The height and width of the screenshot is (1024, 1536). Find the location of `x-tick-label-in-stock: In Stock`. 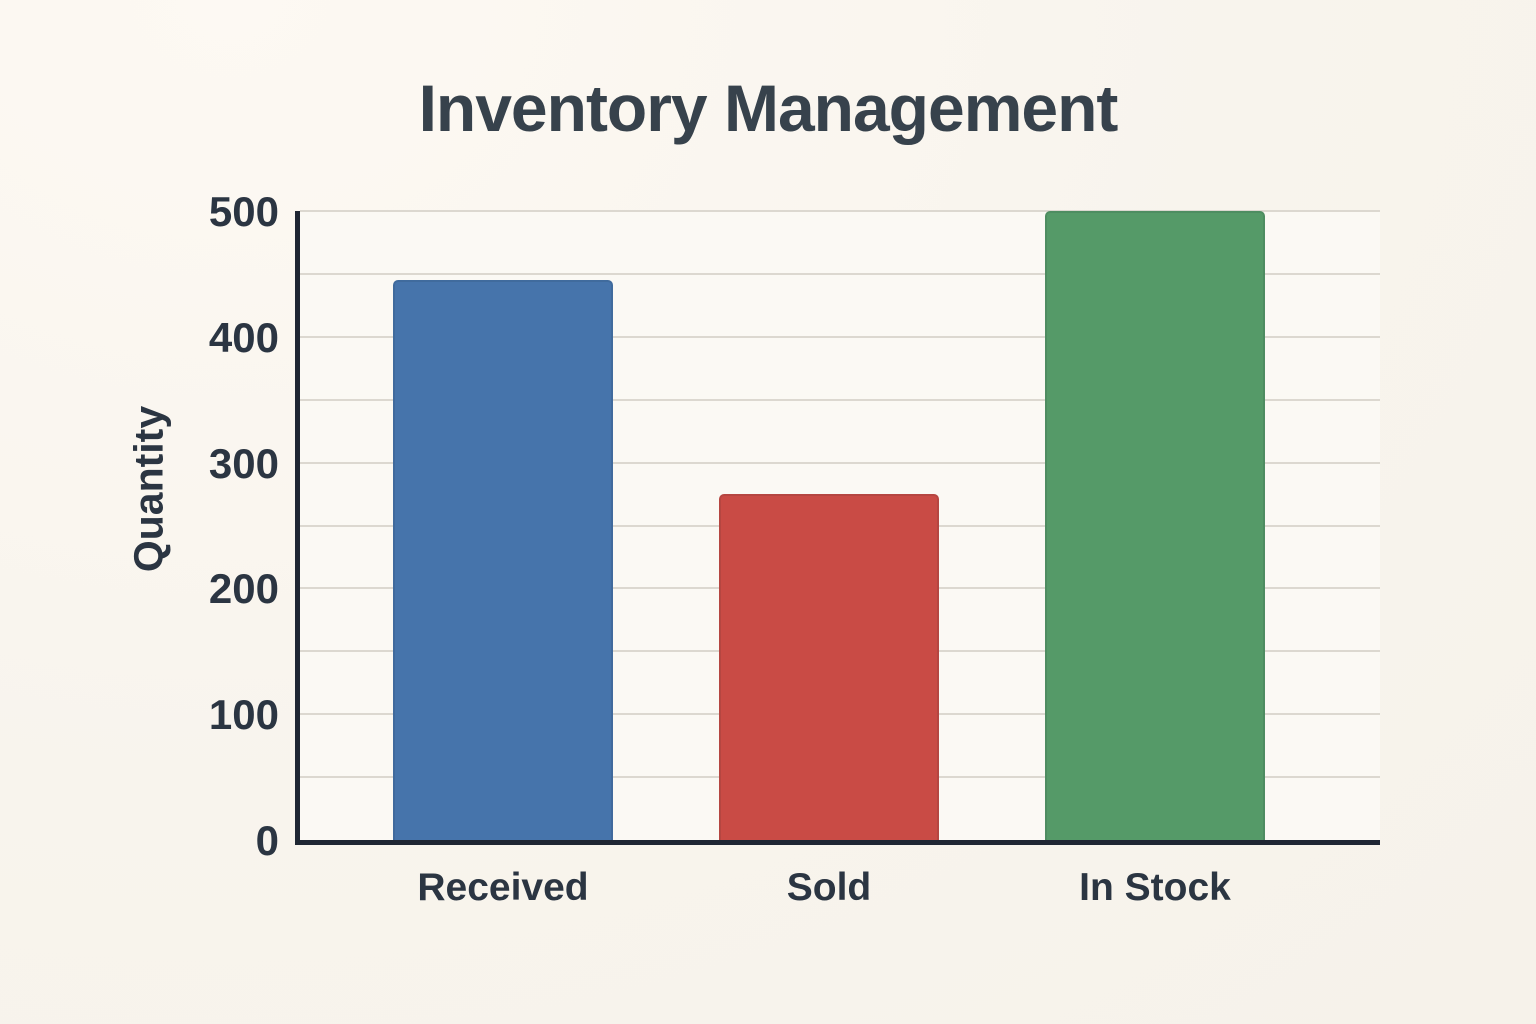

x-tick-label-in-stock: In Stock is located at coordinates (1155, 887).